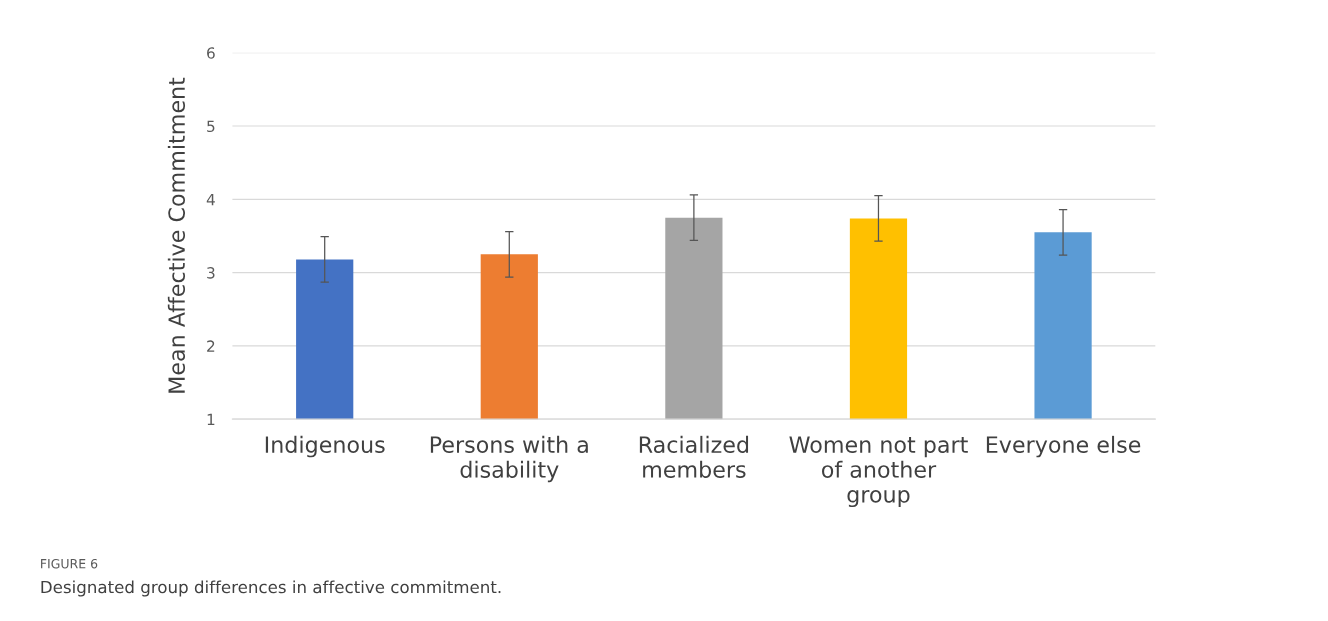 The height and width of the screenshot is (621, 1328). Describe the element at coordinates (694, 456) in the screenshot. I see `x-tick-label: Racialized members` at that location.